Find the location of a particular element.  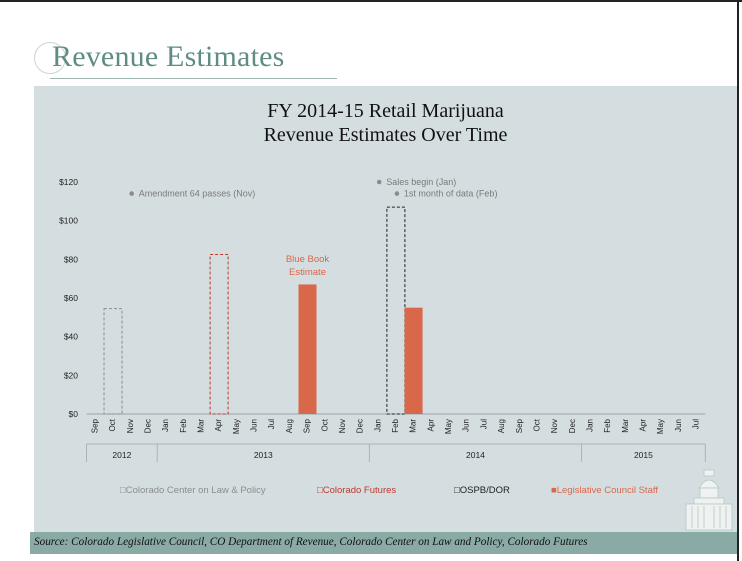

year-label: 2012 is located at coordinates (121, 455).